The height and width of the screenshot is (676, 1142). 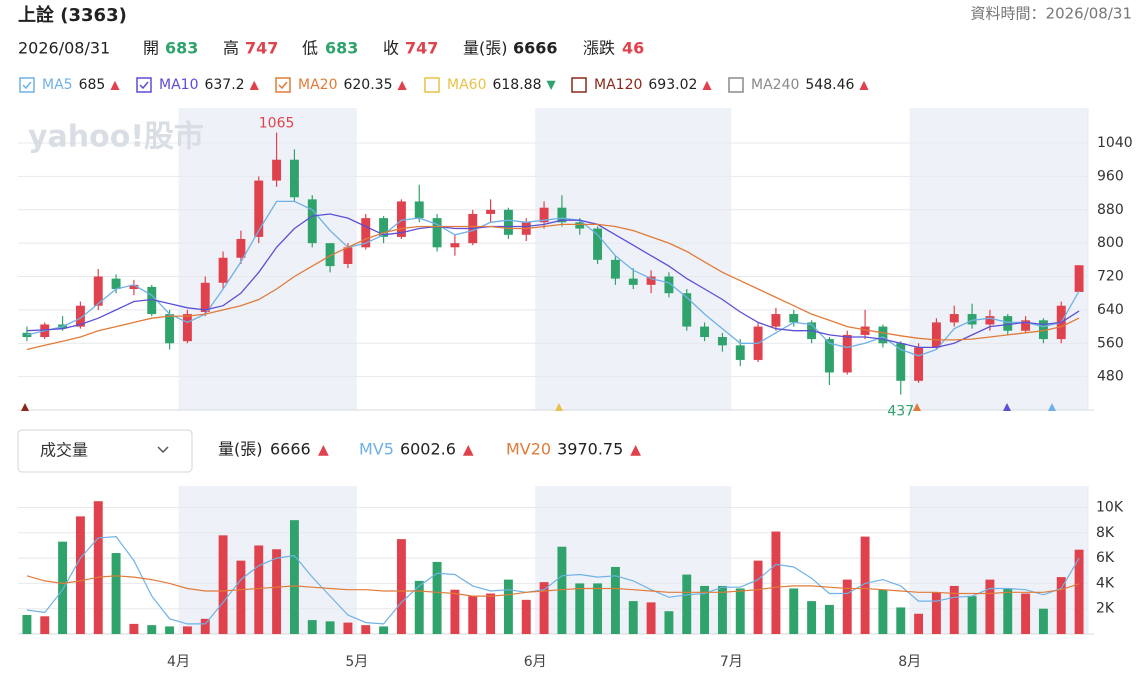 I want to click on legend-trend: ▼, so click(x=551, y=85).